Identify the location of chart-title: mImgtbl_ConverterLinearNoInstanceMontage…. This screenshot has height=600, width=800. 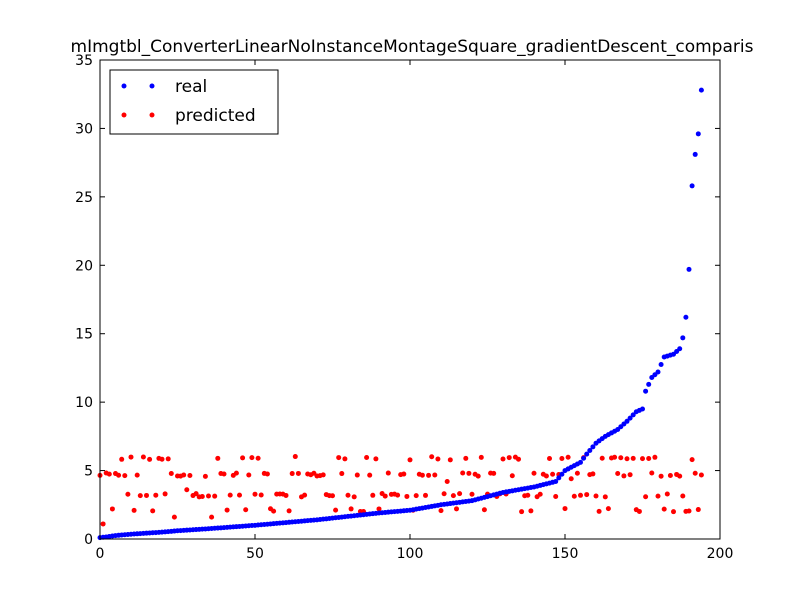
(412, 47).